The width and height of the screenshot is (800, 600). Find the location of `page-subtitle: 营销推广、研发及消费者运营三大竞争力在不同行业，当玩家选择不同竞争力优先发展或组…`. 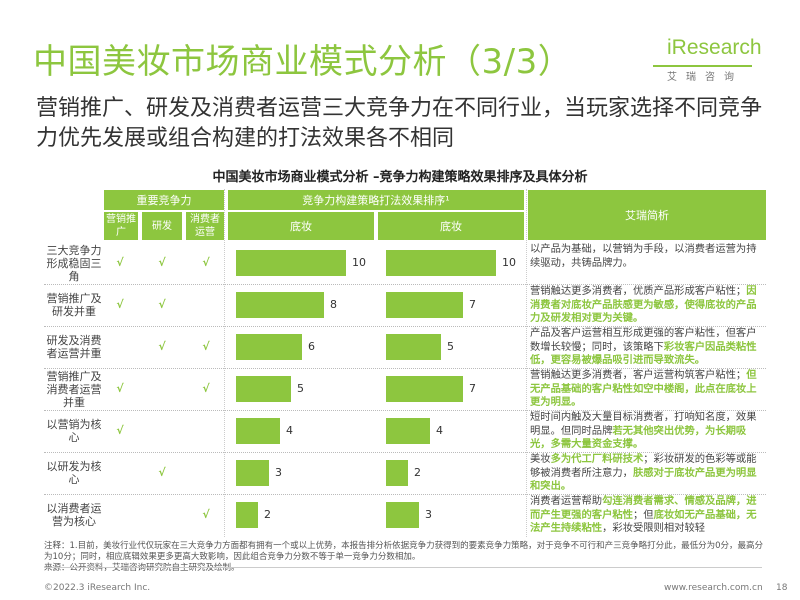

page-subtitle: 营销推广、研发及消费者运营三大竞争力在不同行业，当玩家选择不同竞争力优先发展或组… is located at coordinates (399, 123).